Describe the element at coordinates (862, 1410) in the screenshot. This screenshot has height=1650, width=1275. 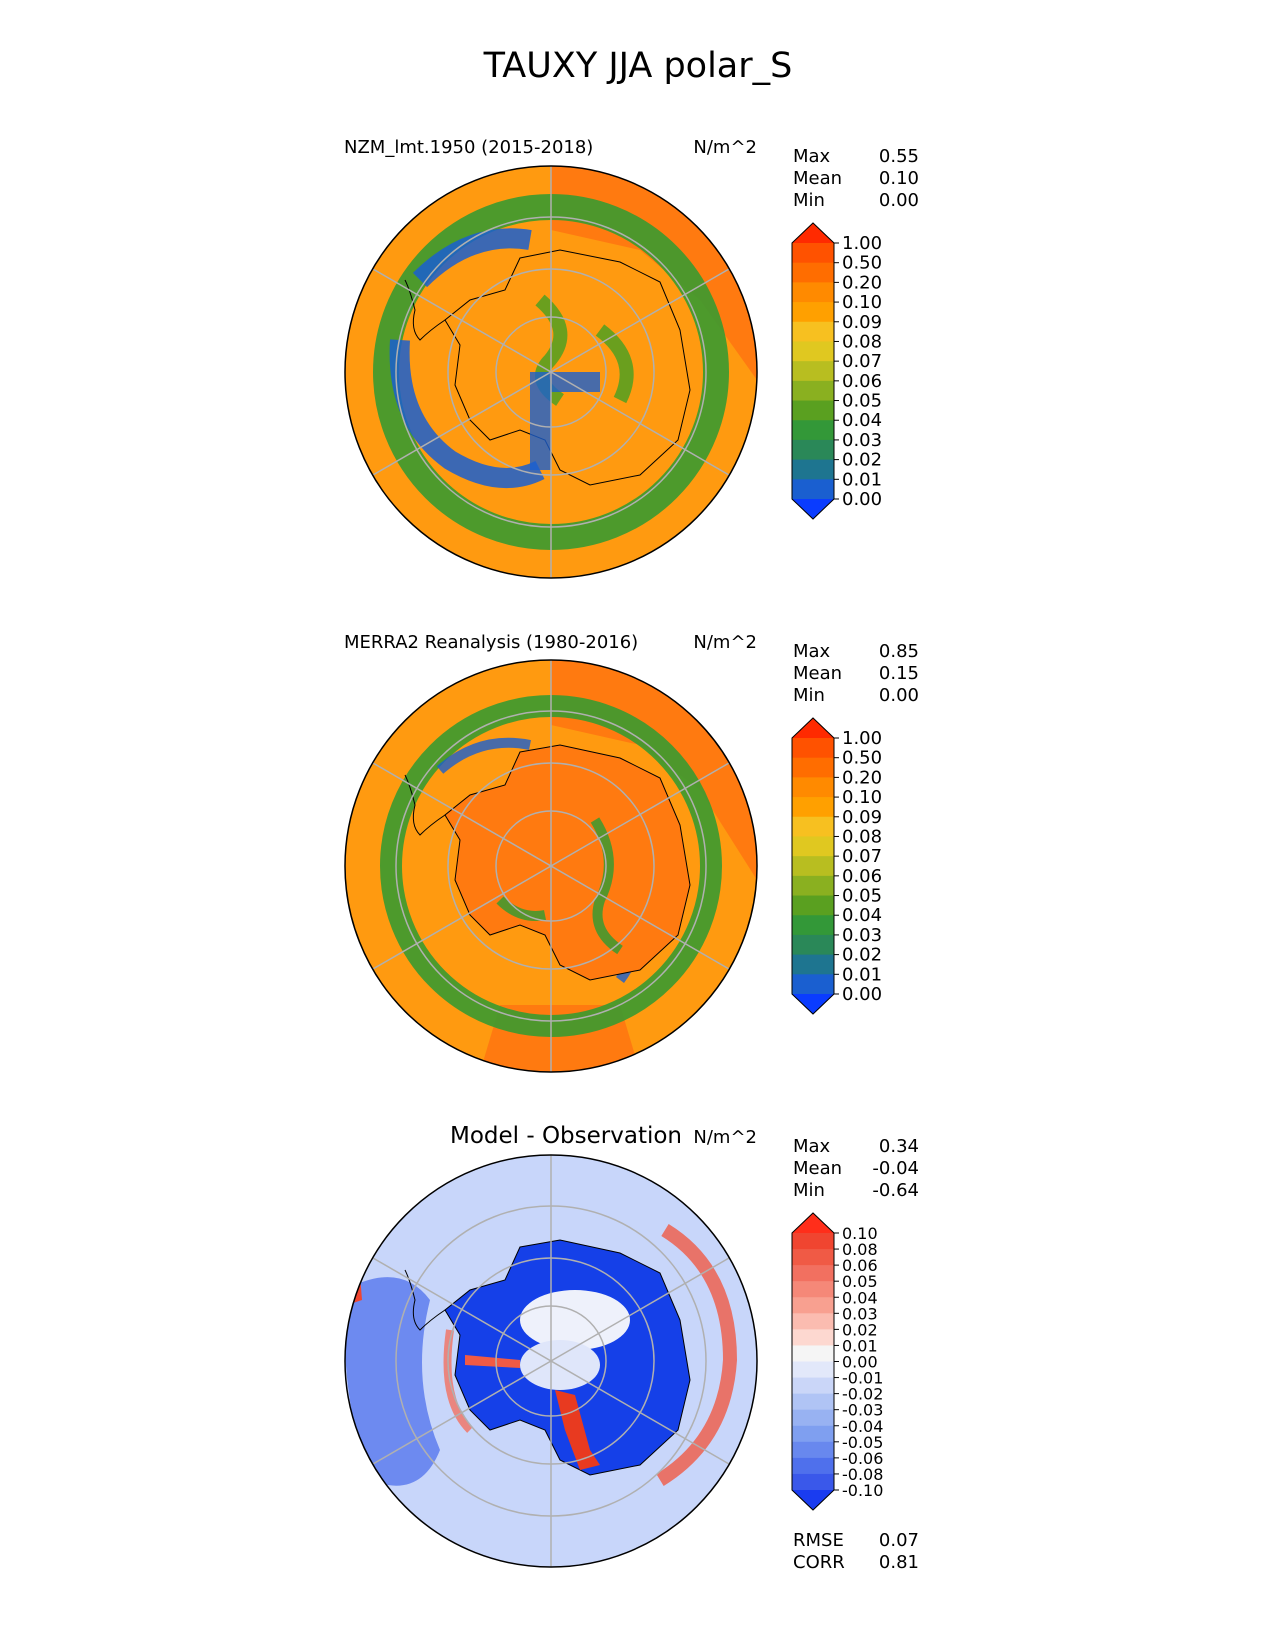
I see `colorbar-tick-label: -0.03` at that location.